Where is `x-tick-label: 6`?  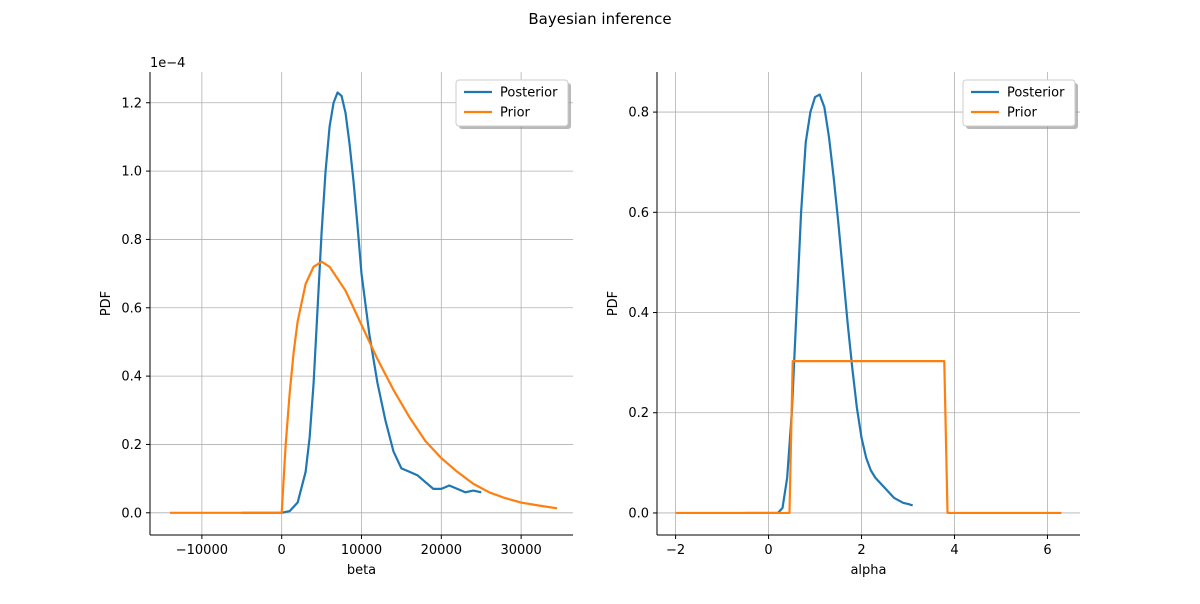
x-tick-label: 6 is located at coordinates (1047, 550).